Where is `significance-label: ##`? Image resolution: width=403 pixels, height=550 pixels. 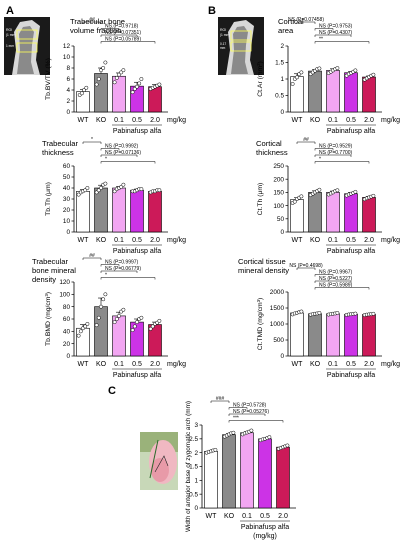 significance-label: ## is located at coordinates (92, 20).